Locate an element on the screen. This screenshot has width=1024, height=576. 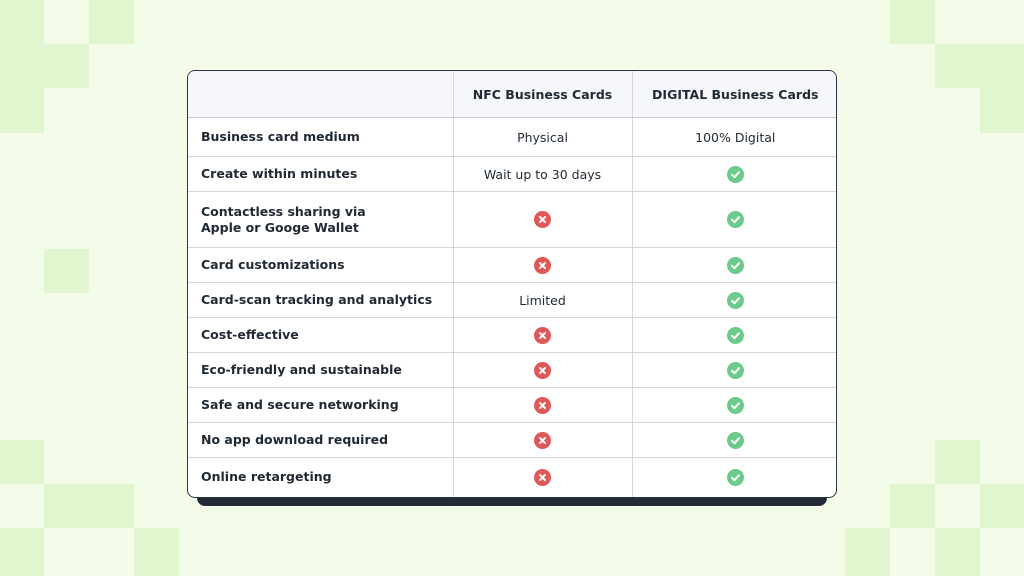
header-empty is located at coordinates (321, 94).